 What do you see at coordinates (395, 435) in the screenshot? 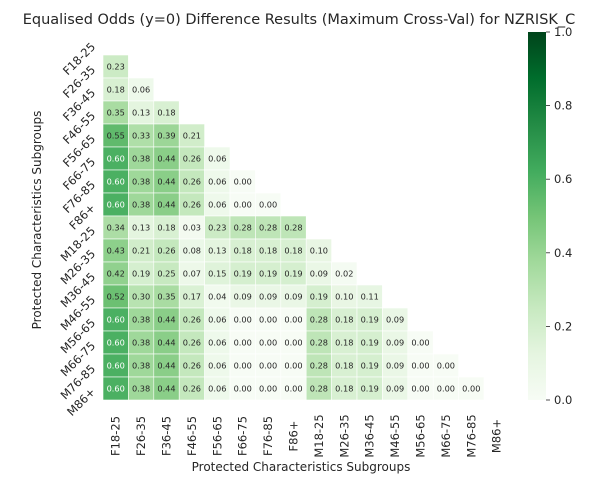
I see `x-tick-label: M46-55` at bounding box center [395, 435].